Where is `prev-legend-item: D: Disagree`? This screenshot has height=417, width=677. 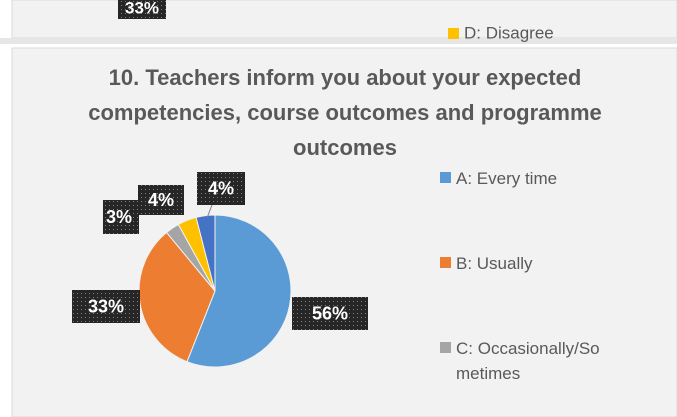
prev-legend-item: D: Disagree is located at coordinates (509, 32).